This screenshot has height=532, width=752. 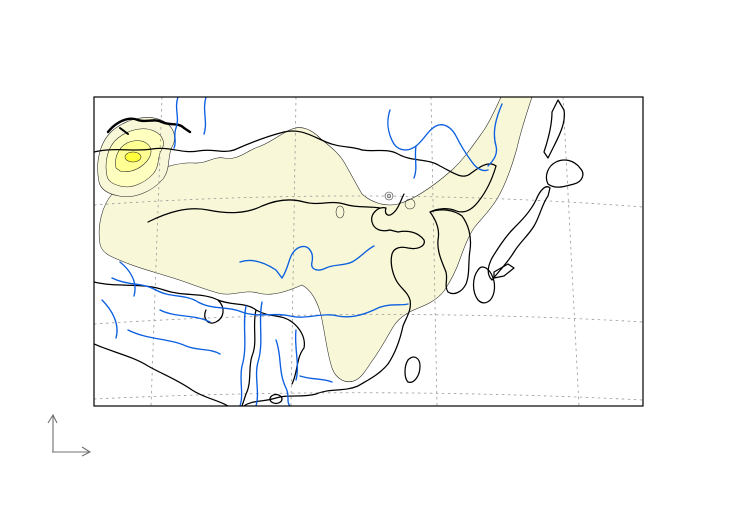 I want to click on y-axis-arrow-icon, so click(x=52, y=432).